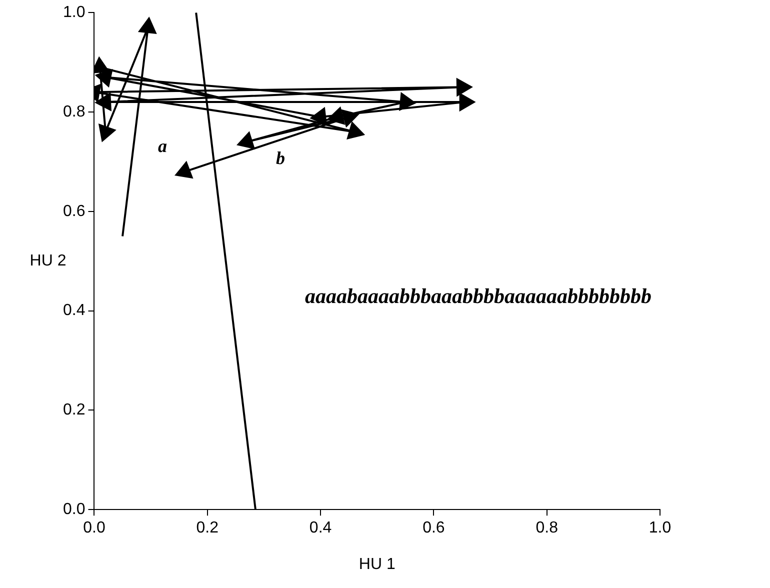 The height and width of the screenshot is (588, 770). Describe the element at coordinates (280, 158) in the screenshot. I see `annotation: b` at that location.